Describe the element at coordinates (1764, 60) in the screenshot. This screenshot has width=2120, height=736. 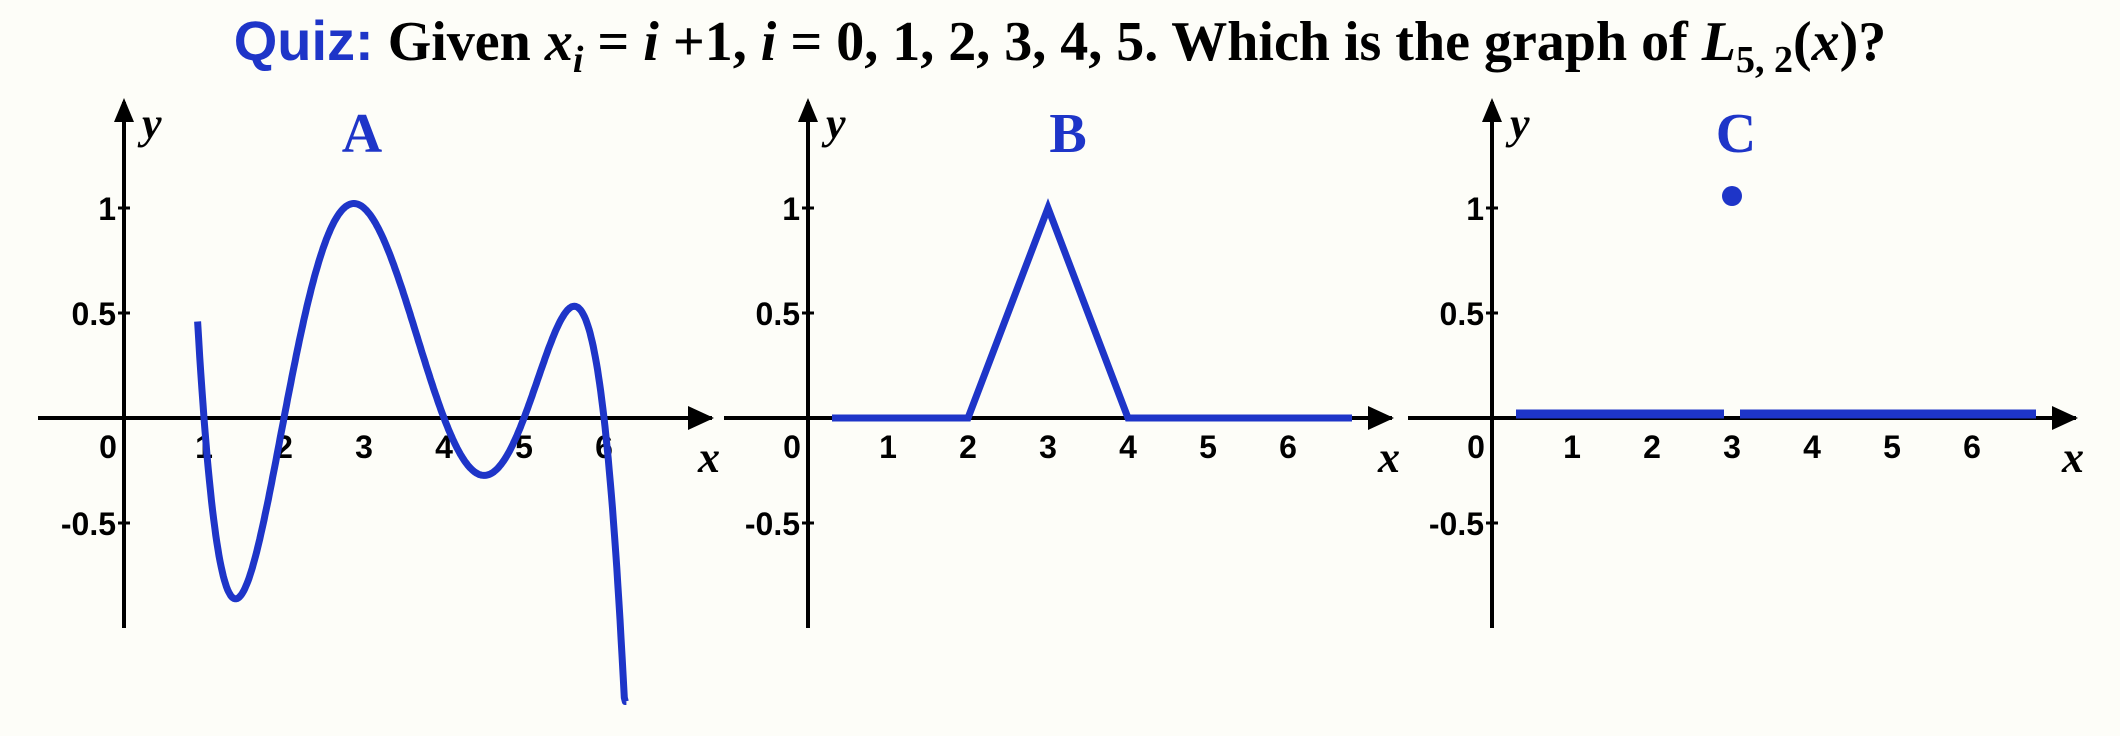
I see `title-L-subscript: 5, 2` at that location.